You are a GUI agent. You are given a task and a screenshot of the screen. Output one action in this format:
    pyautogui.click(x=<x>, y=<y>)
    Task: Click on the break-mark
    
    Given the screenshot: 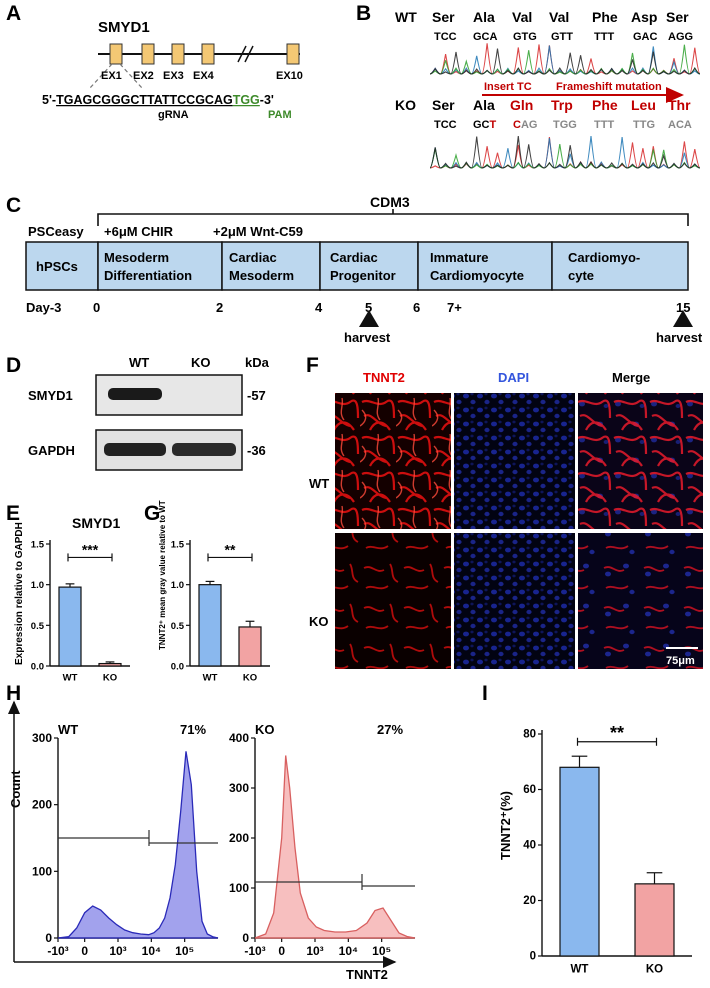 What is the action you would take?
    pyautogui.click(x=249, y=54)
    